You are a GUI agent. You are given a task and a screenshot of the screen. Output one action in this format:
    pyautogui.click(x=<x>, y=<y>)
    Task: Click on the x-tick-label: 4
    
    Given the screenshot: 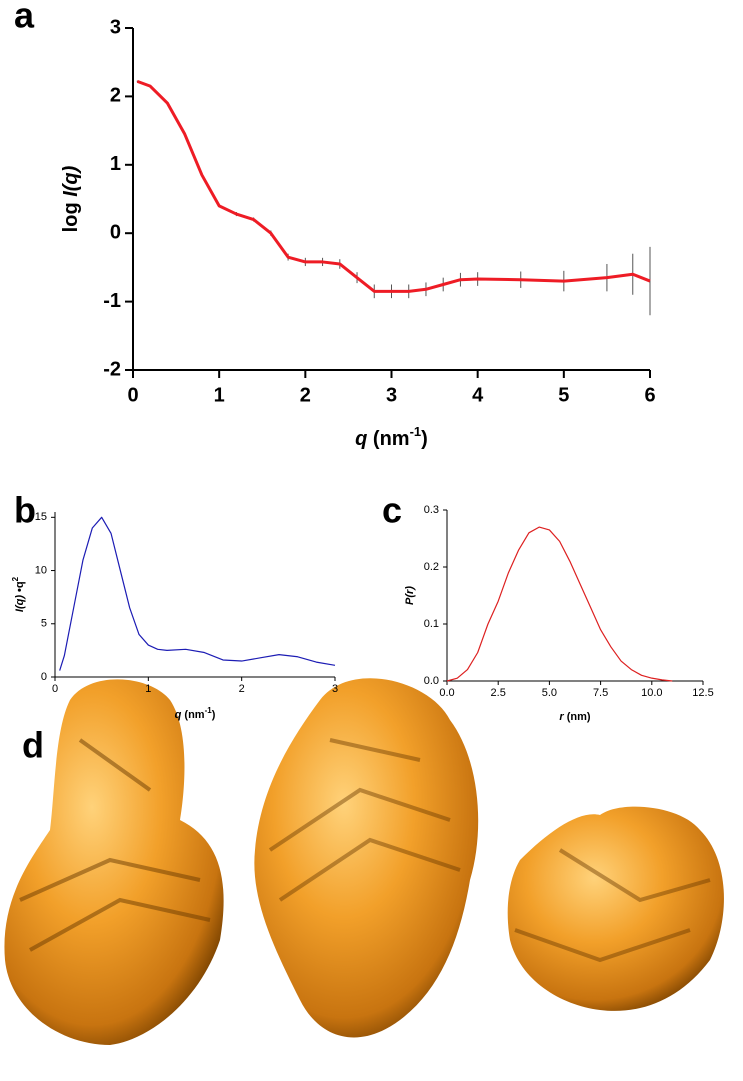 What is the action you would take?
    pyautogui.click(x=478, y=395)
    